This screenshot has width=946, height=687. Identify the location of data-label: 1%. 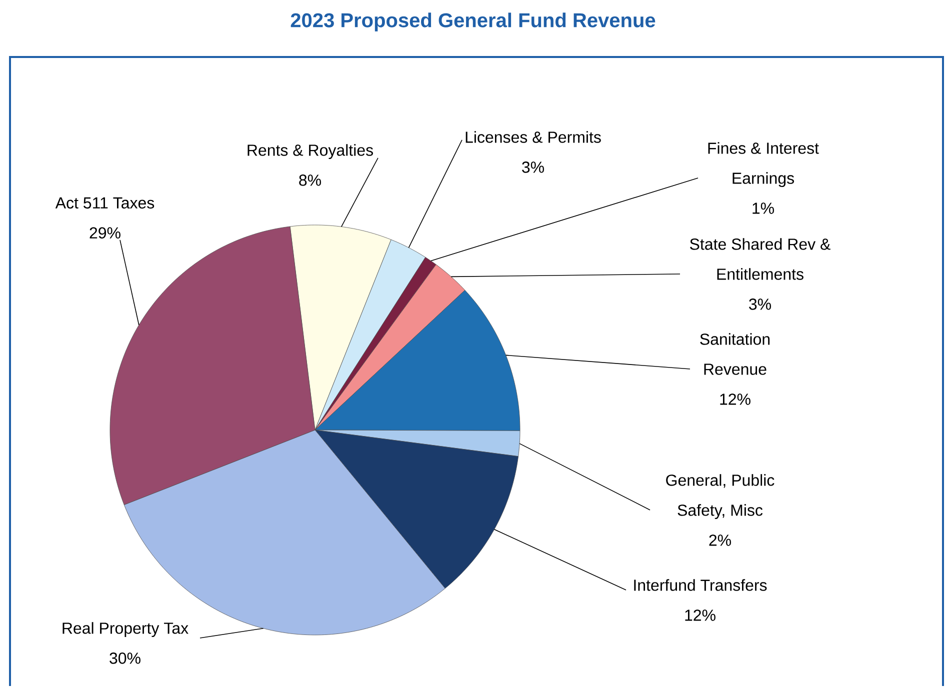
(763, 208).